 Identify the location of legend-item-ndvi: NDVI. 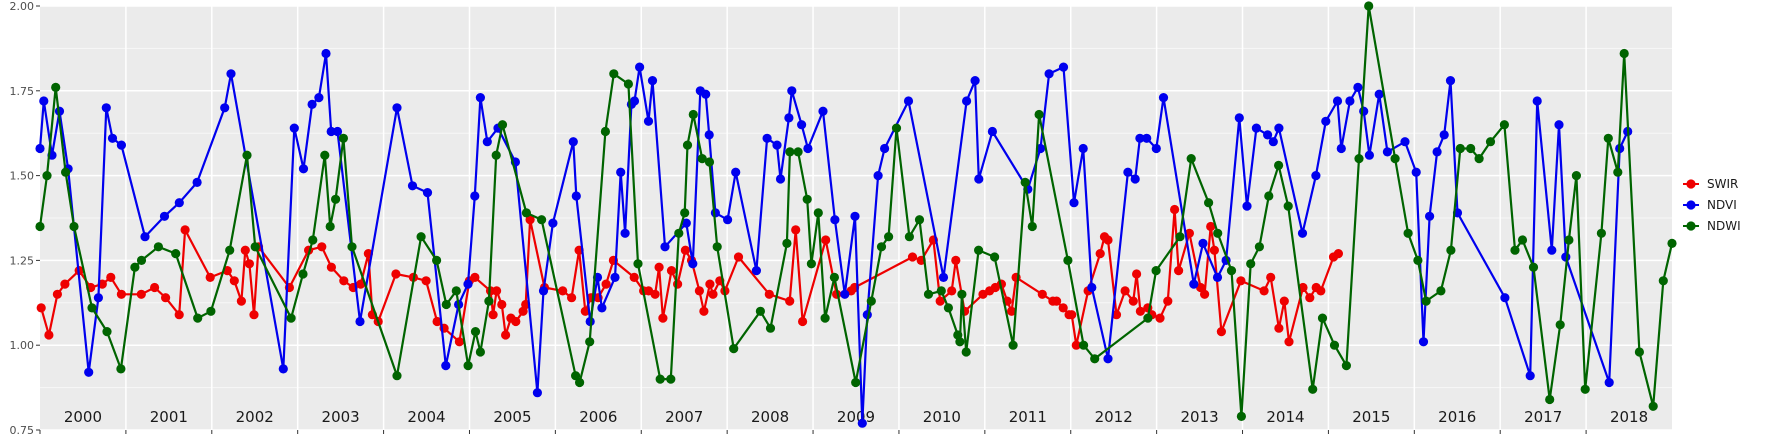
(1710, 205).